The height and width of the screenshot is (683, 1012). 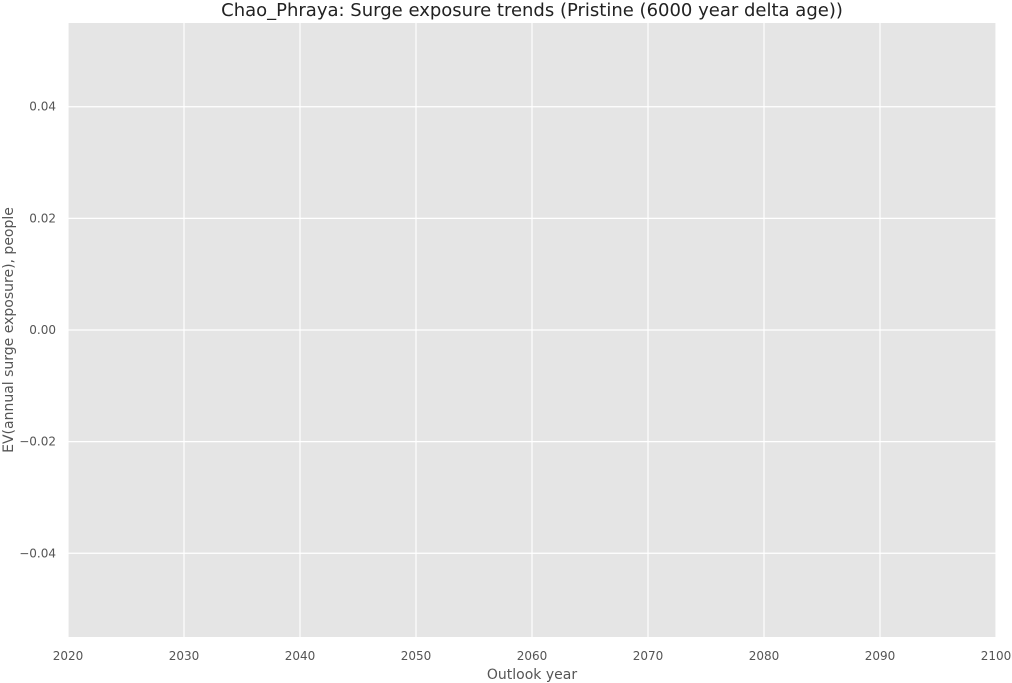 I want to click on x-tick-label: 2040, so click(x=300, y=656).